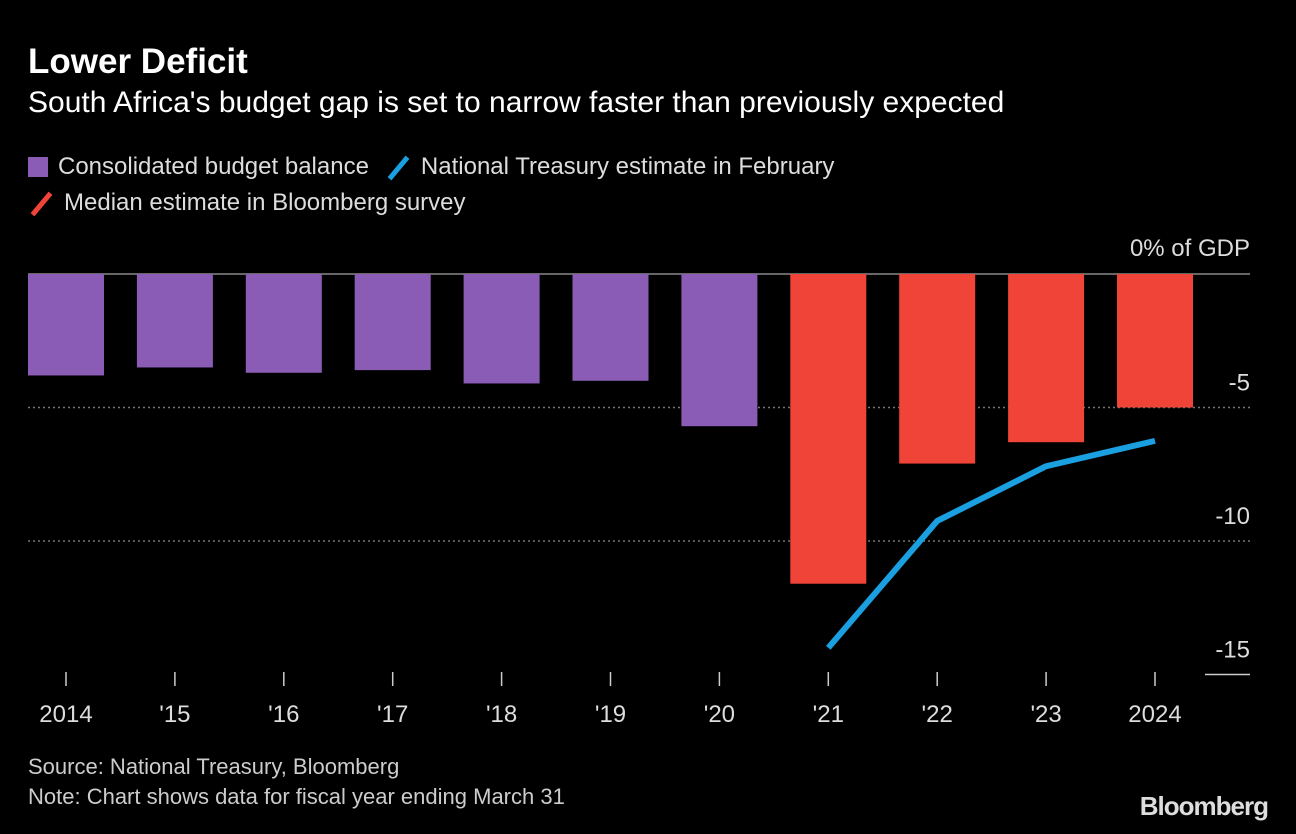 The width and height of the screenshot is (1296, 834). I want to click on y-tick-label: -15, so click(1232, 650).